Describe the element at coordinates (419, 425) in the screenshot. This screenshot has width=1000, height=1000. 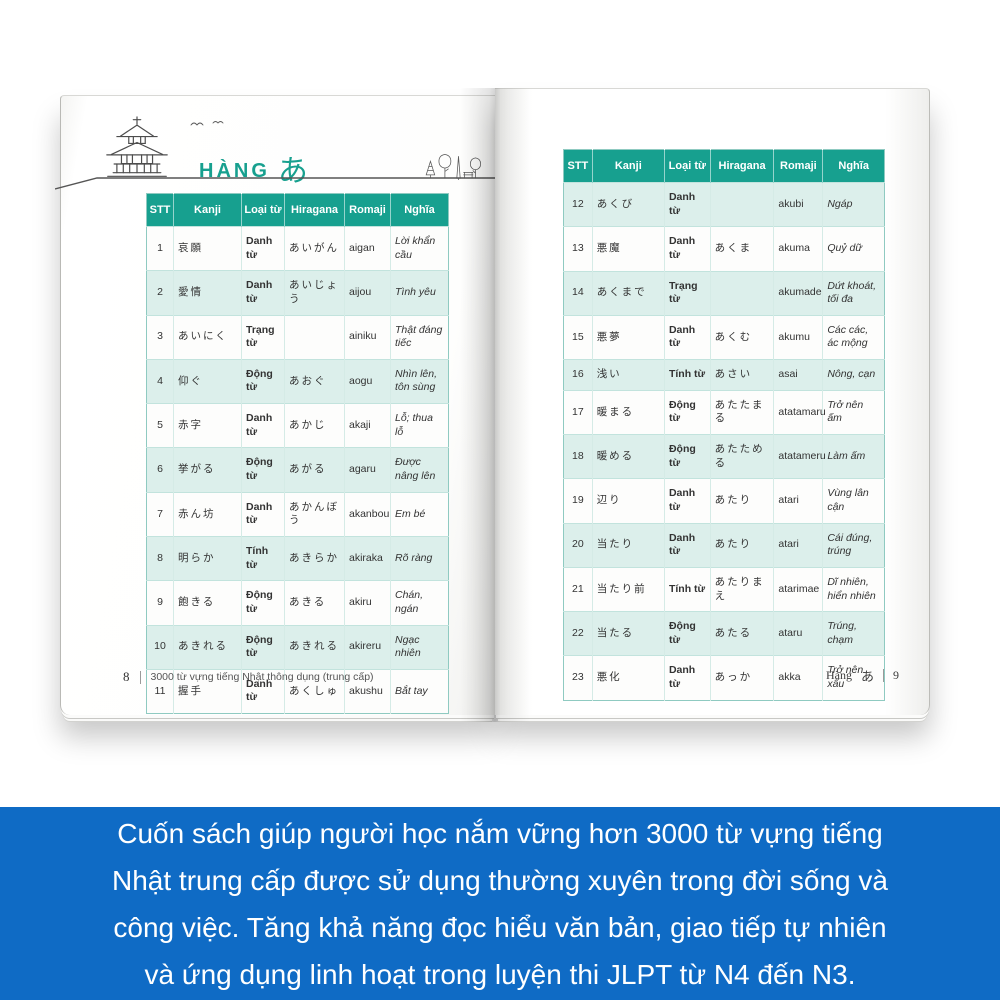
I see `meaning-cell: Lỗ; thua lỗ` at that location.